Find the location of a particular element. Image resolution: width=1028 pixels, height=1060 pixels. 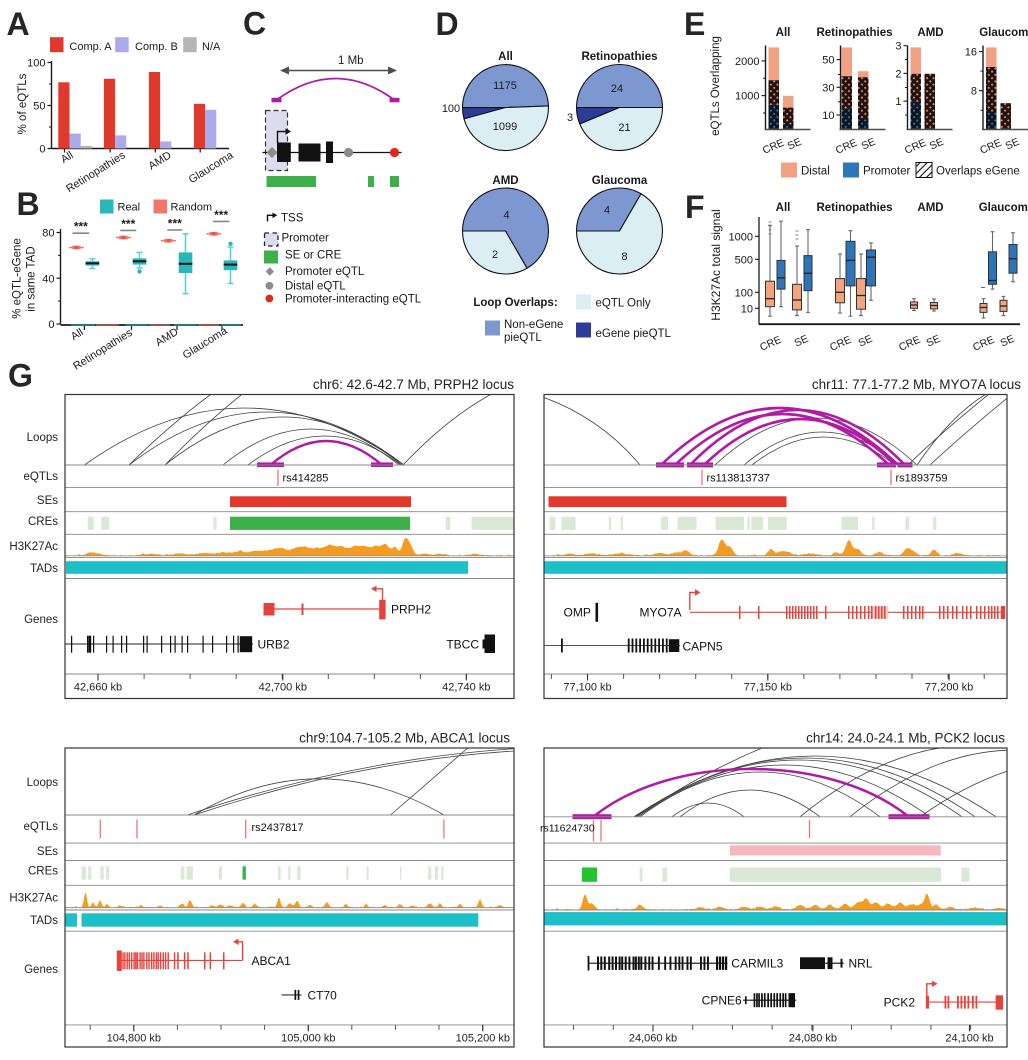

svg-text: CAPN5 is located at coordinates (703, 647).